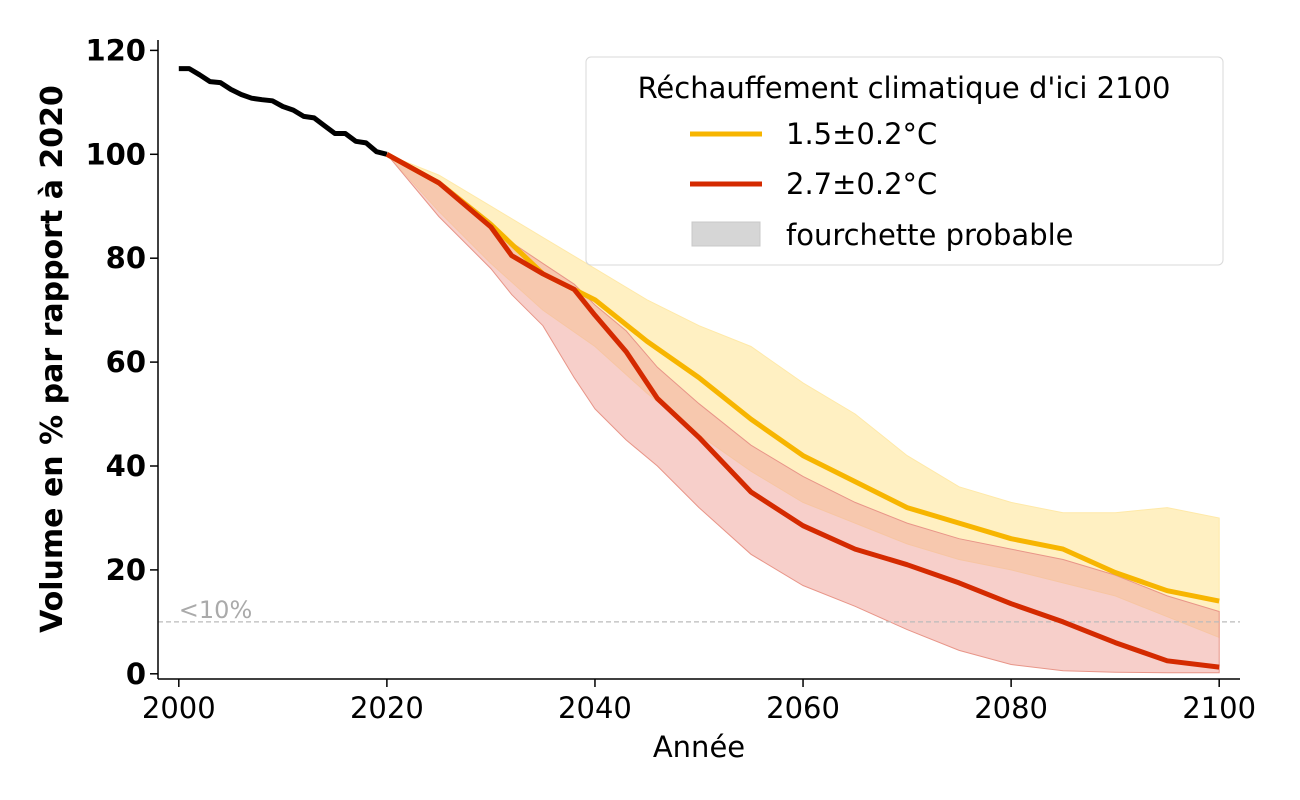  Describe the element at coordinates (726, 234) in the screenshot. I see `legend-swatch-band` at that location.